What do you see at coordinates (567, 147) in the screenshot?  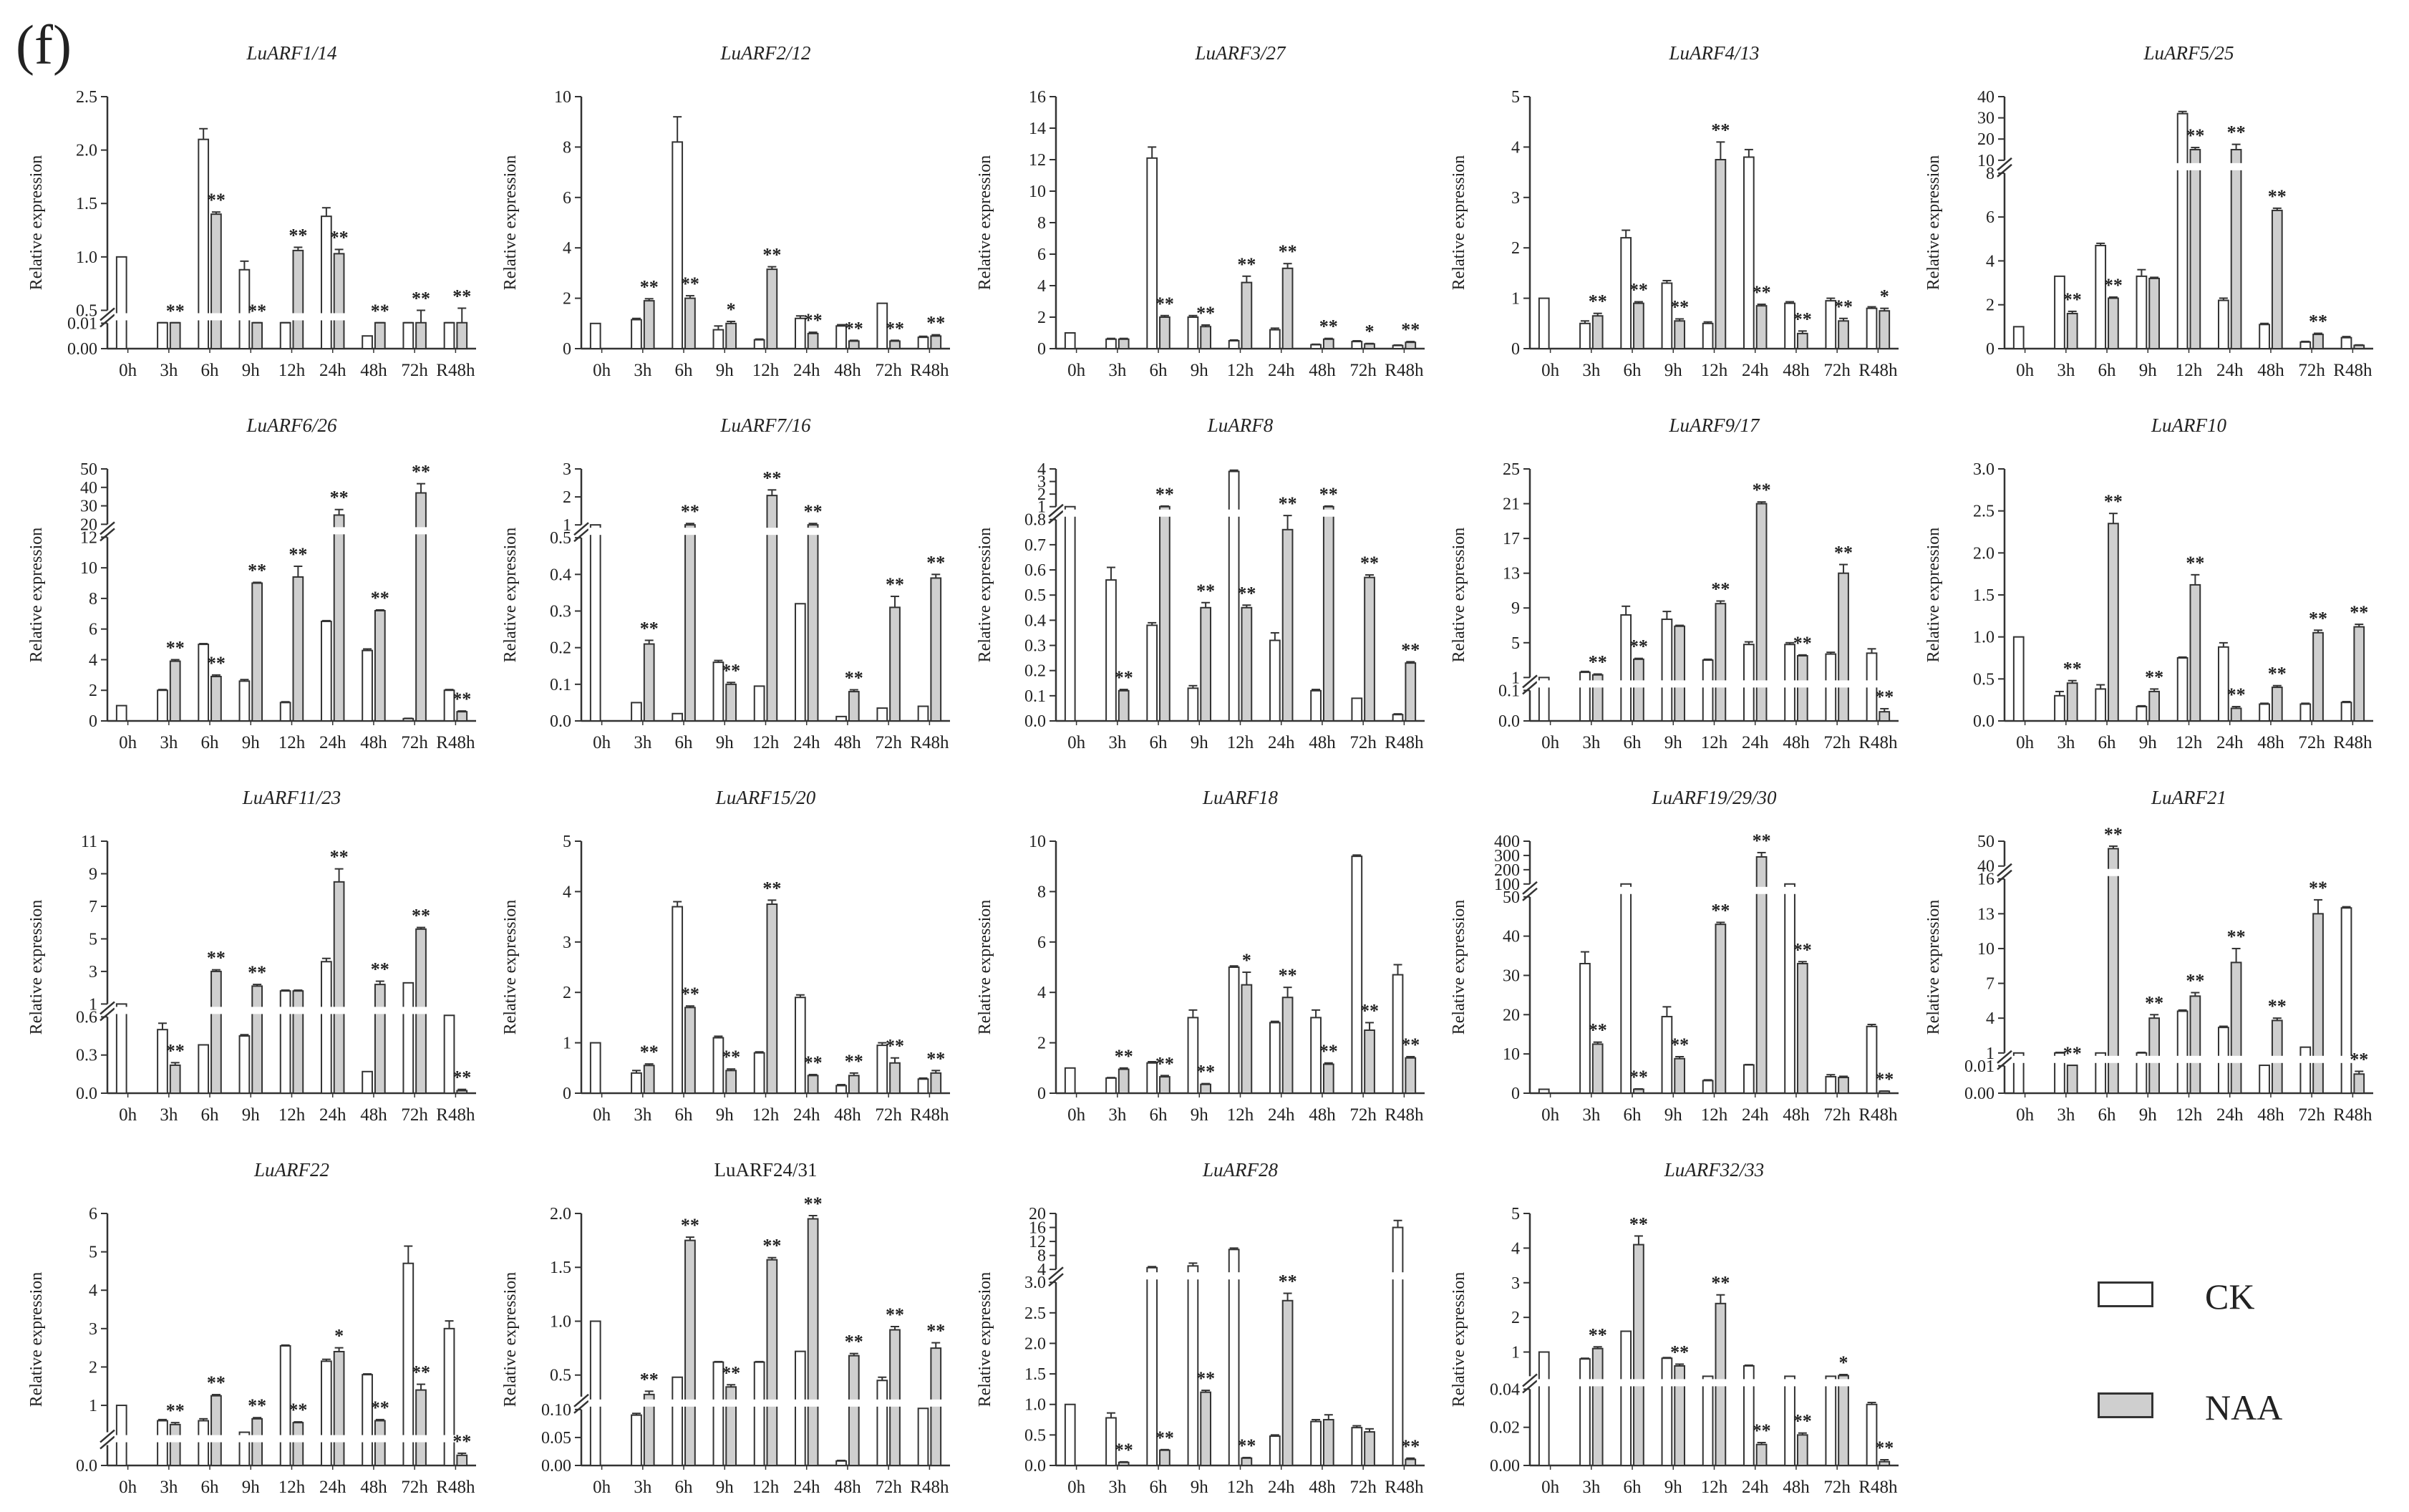 I see `y-tick-label: 8` at bounding box center [567, 147].